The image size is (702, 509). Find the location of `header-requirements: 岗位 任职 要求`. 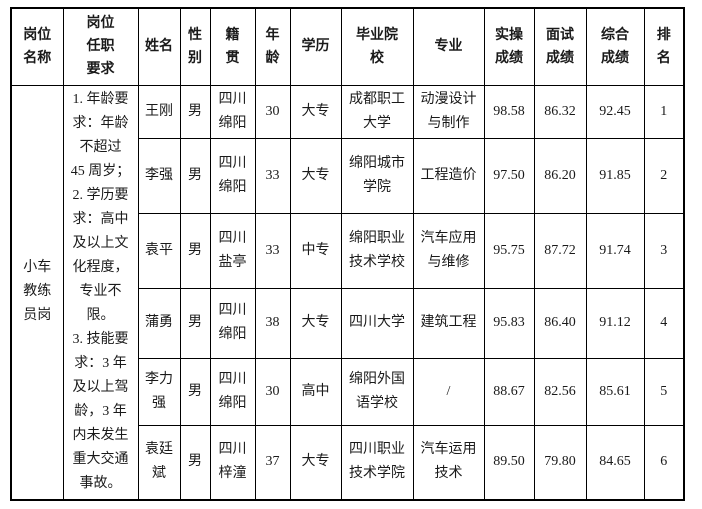

header-requirements: 岗位 任职 要求 is located at coordinates (100, 46).